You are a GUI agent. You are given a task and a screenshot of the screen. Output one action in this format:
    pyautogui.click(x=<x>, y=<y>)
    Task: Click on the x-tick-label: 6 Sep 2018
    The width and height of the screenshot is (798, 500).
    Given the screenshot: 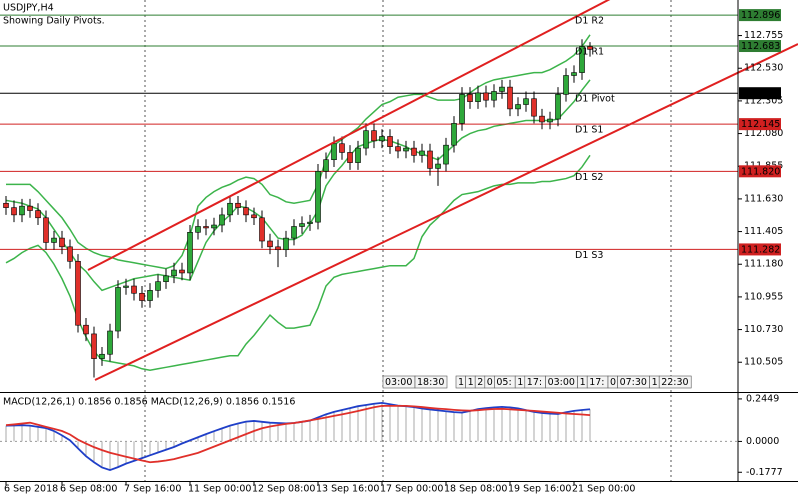 What is the action you would take?
    pyautogui.click(x=31, y=489)
    